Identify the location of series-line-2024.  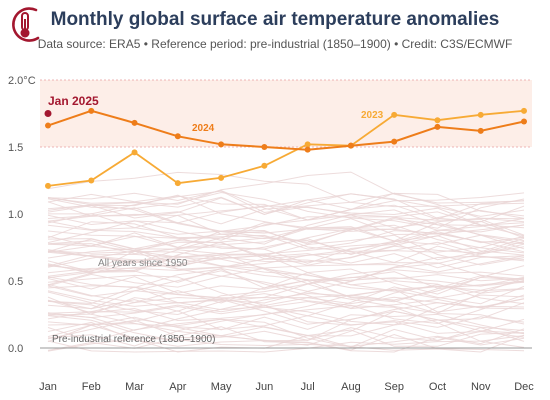
(286, 130).